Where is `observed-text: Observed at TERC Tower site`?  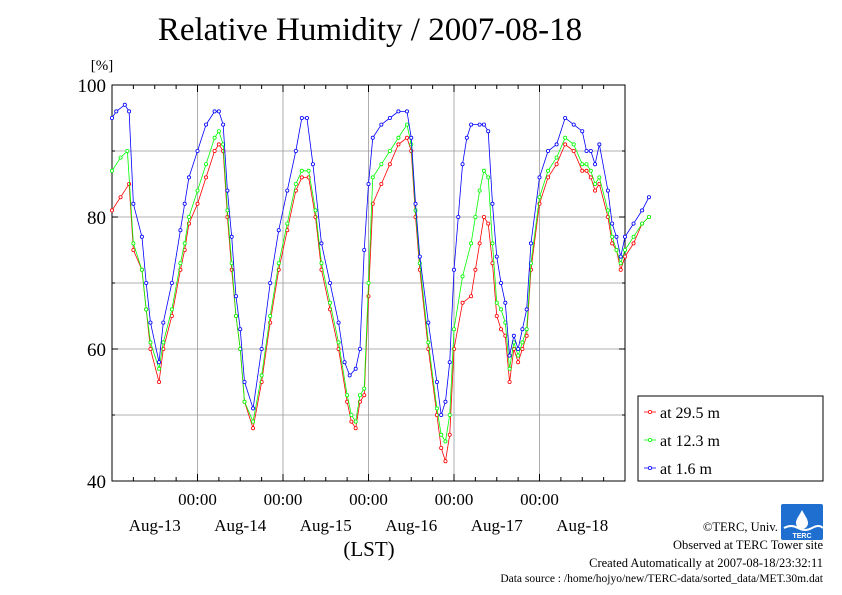 observed-text: Observed at TERC Tower site is located at coordinates (747, 545).